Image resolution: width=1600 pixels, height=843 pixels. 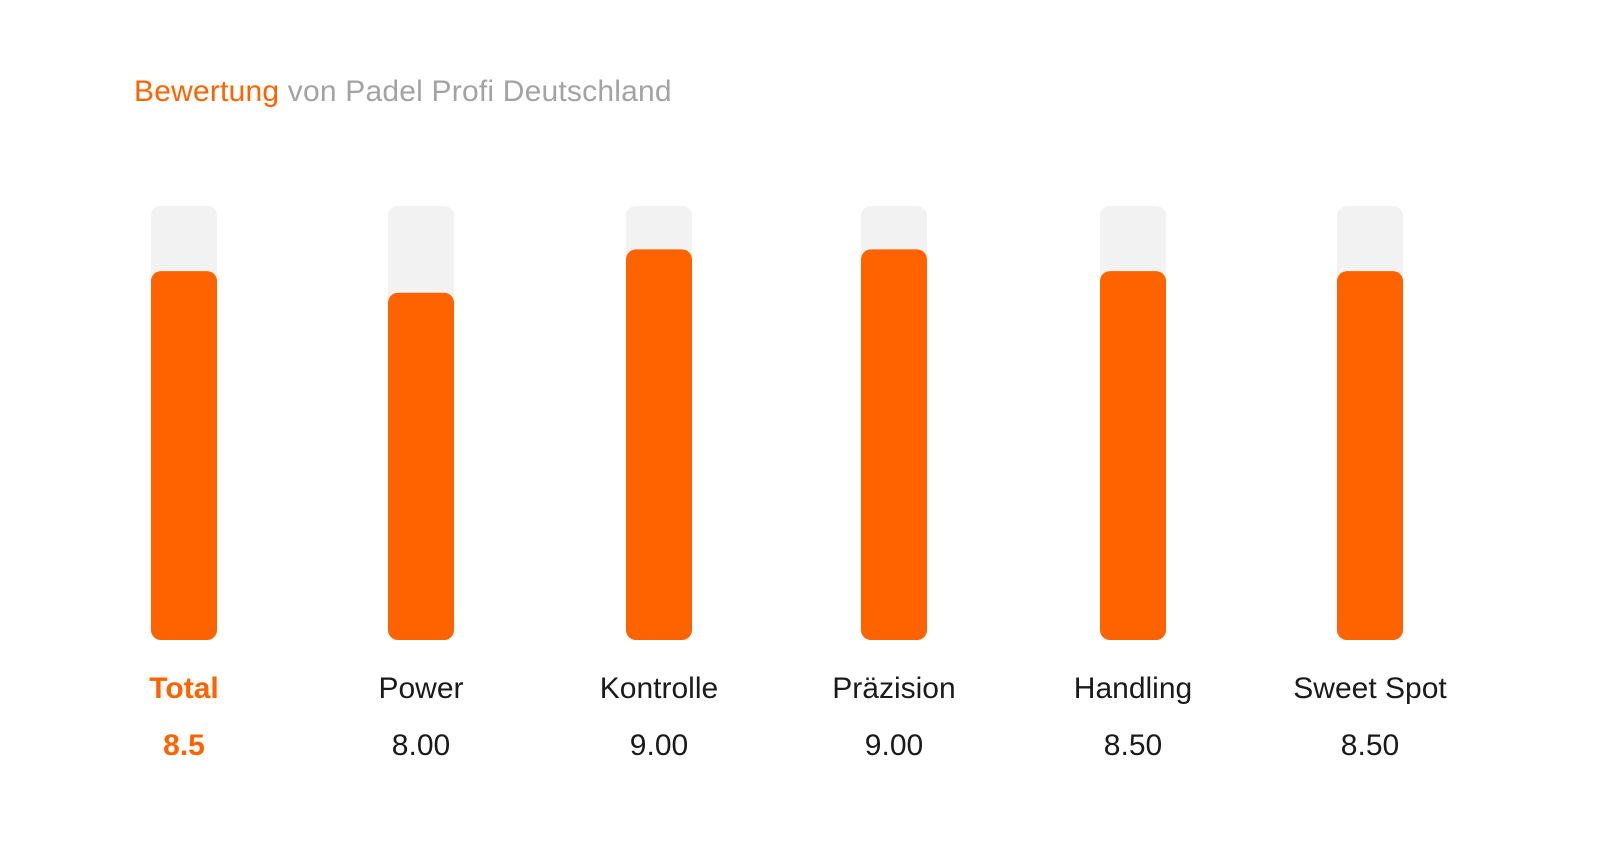 What do you see at coordinates (184, 745) in the screenshot?
I see `value-label: 8.5` at bounding box center [184, 745].